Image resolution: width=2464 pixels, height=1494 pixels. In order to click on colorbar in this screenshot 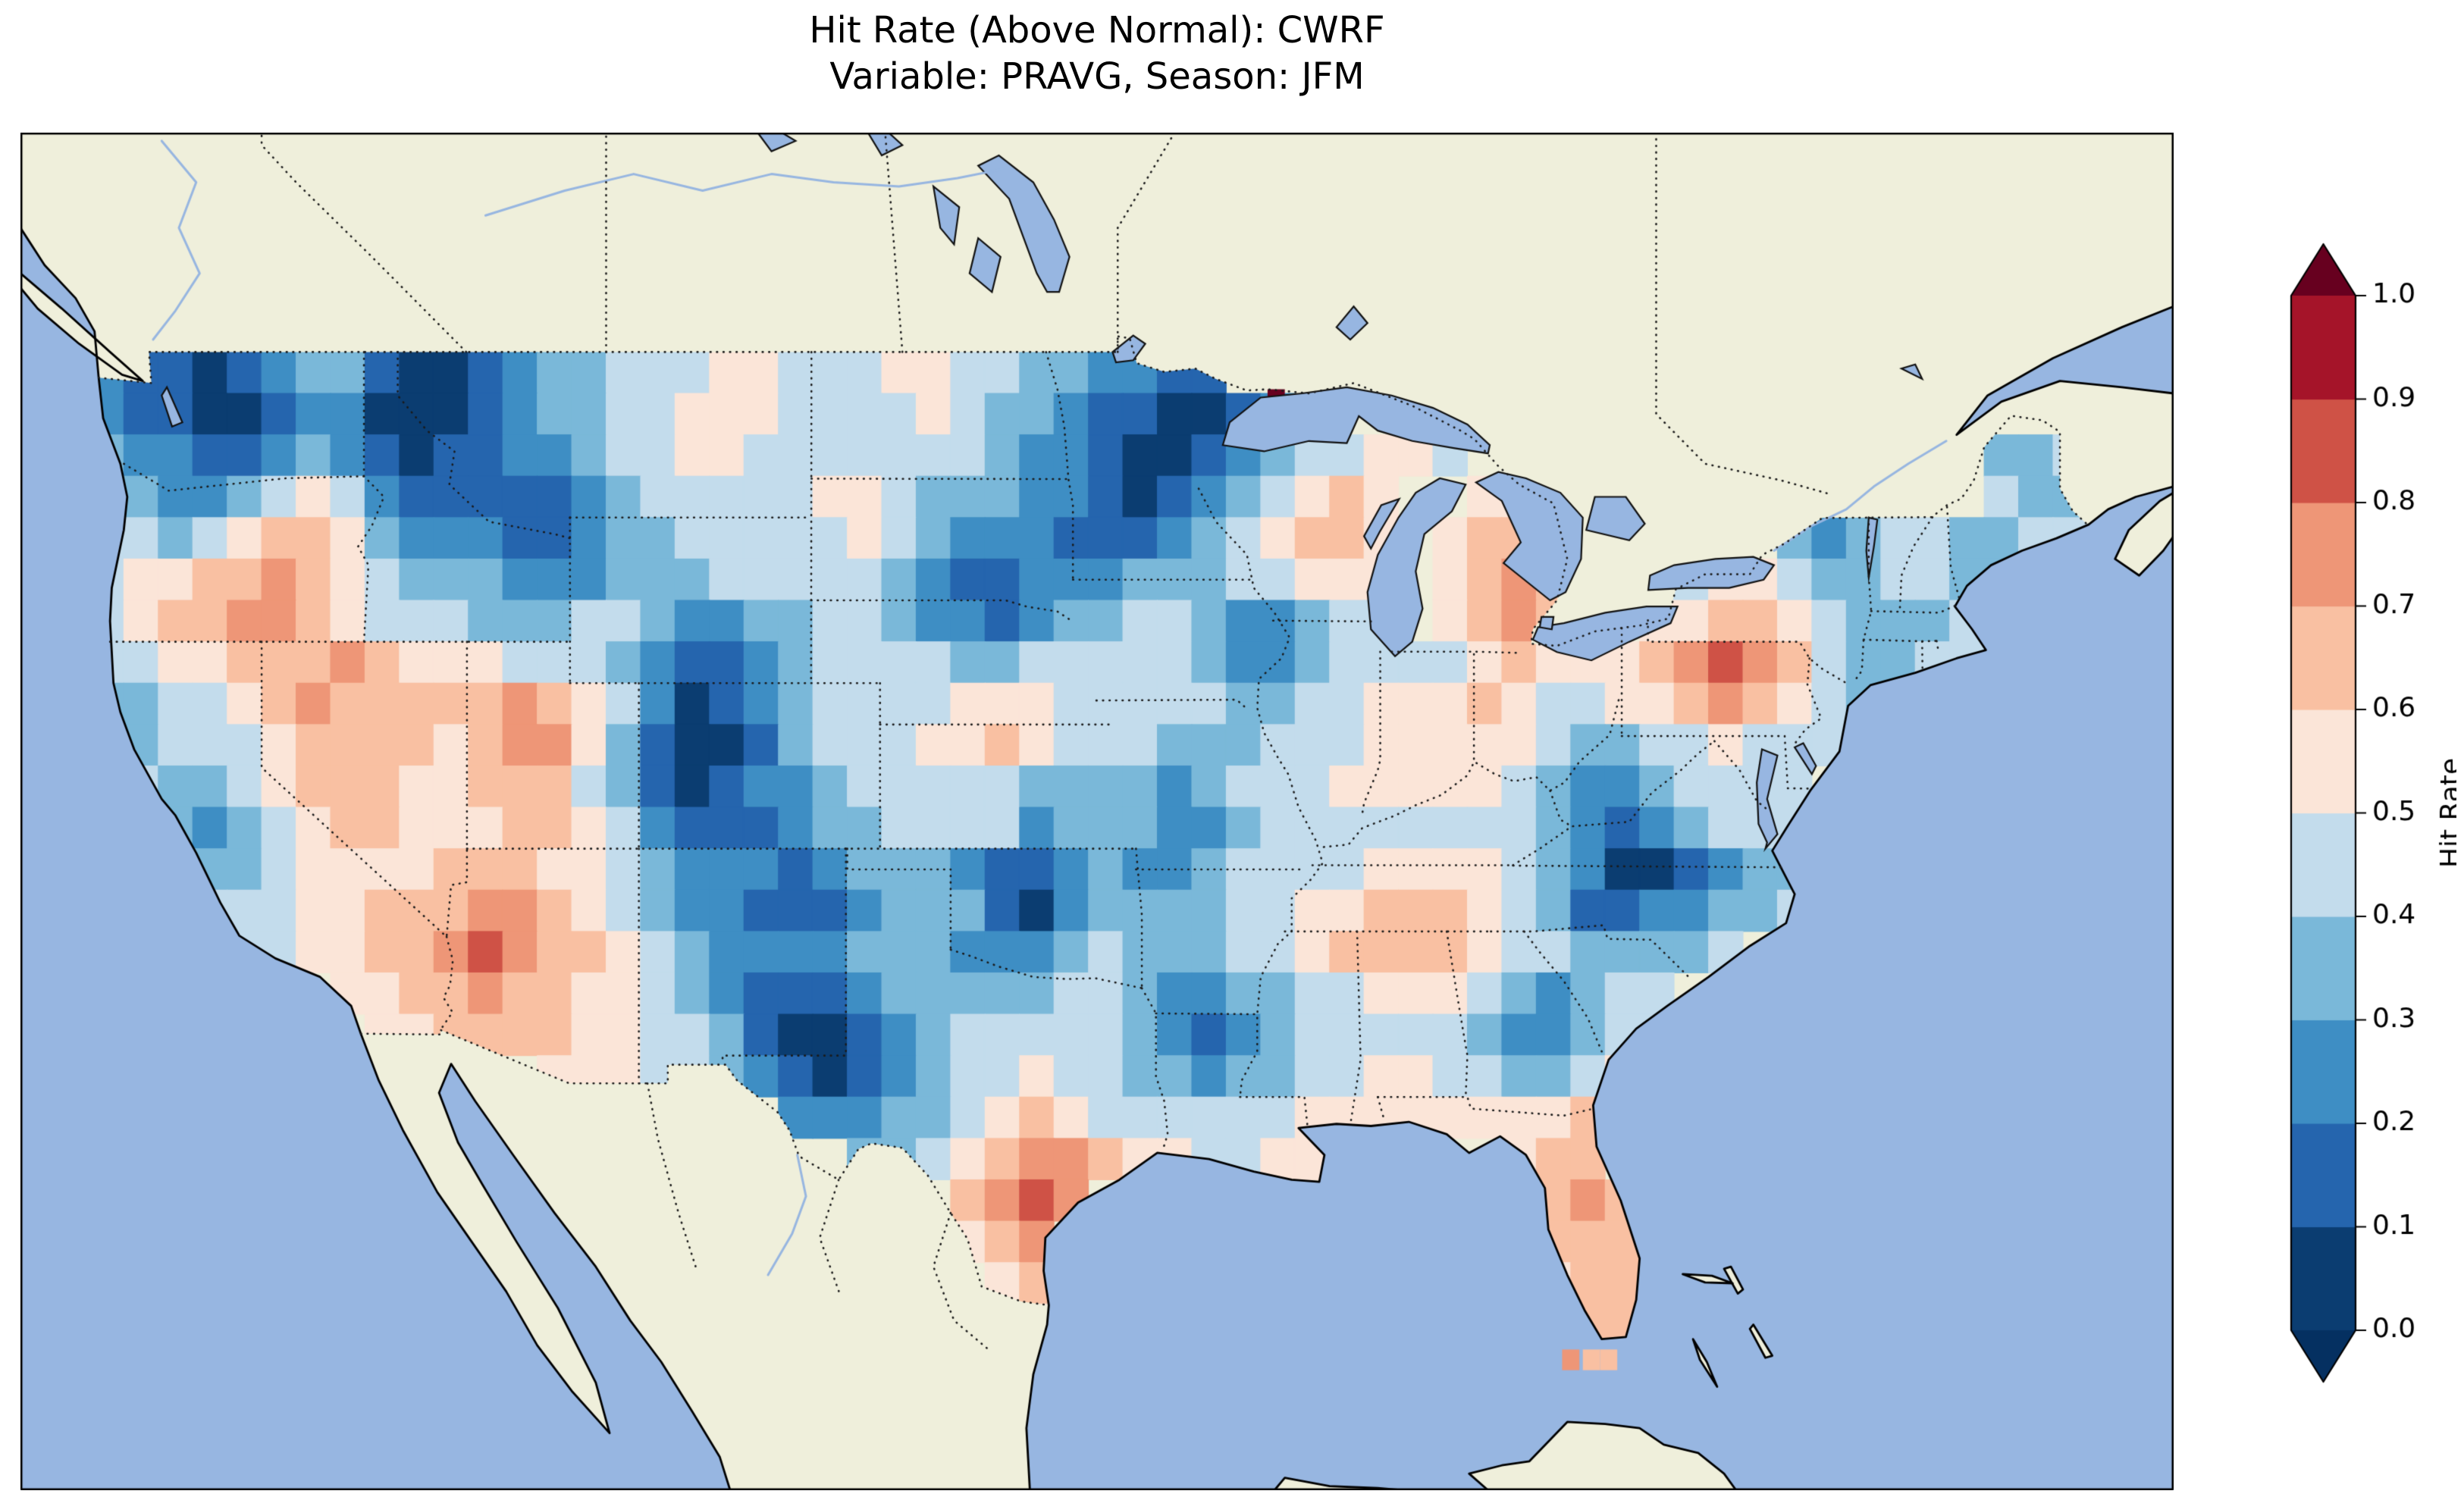, I will do `click(2365, 833)`.